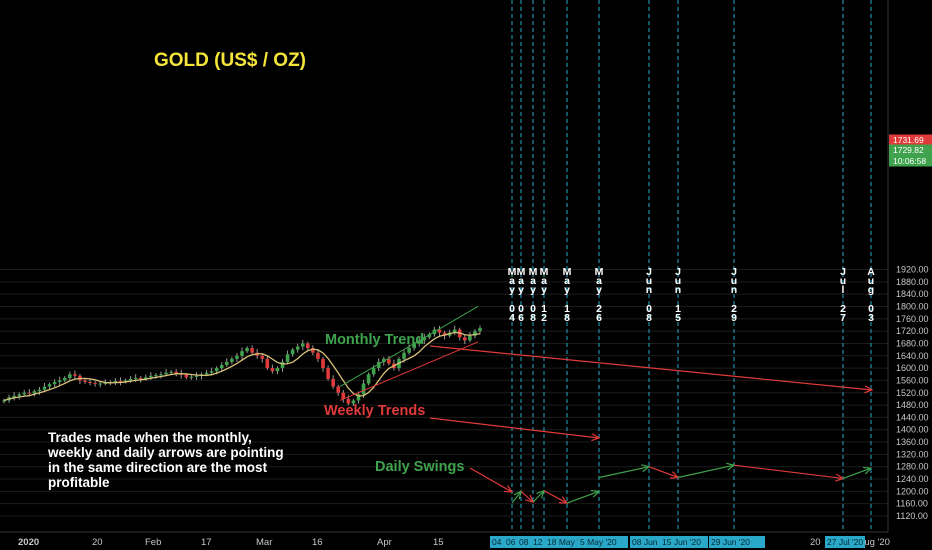 This screenshot has width=932, height=550. I want to click on y-tick-label: 1480.00, so click(912, 405).